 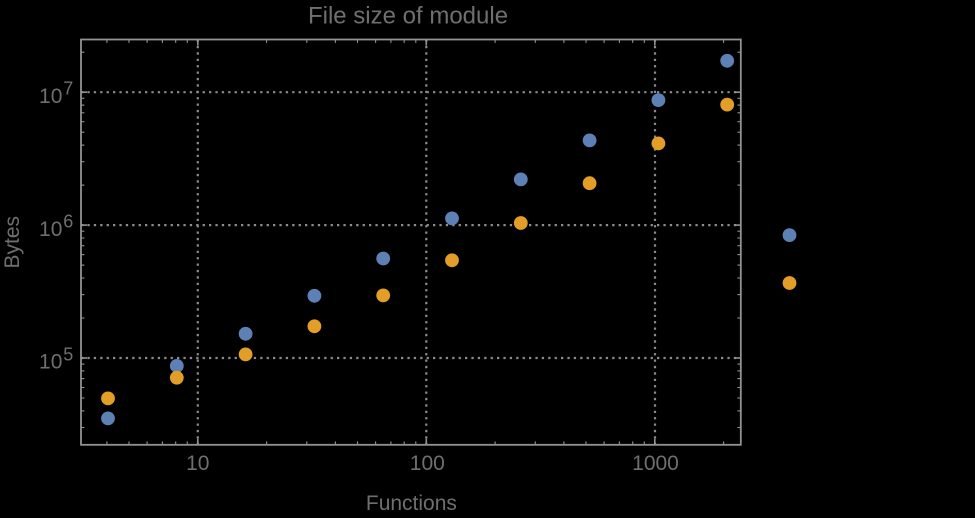 What do you see at coordinates (68, 89) in the screenshot?
I see `svg-text: 7` at bounding box center [68, 89].